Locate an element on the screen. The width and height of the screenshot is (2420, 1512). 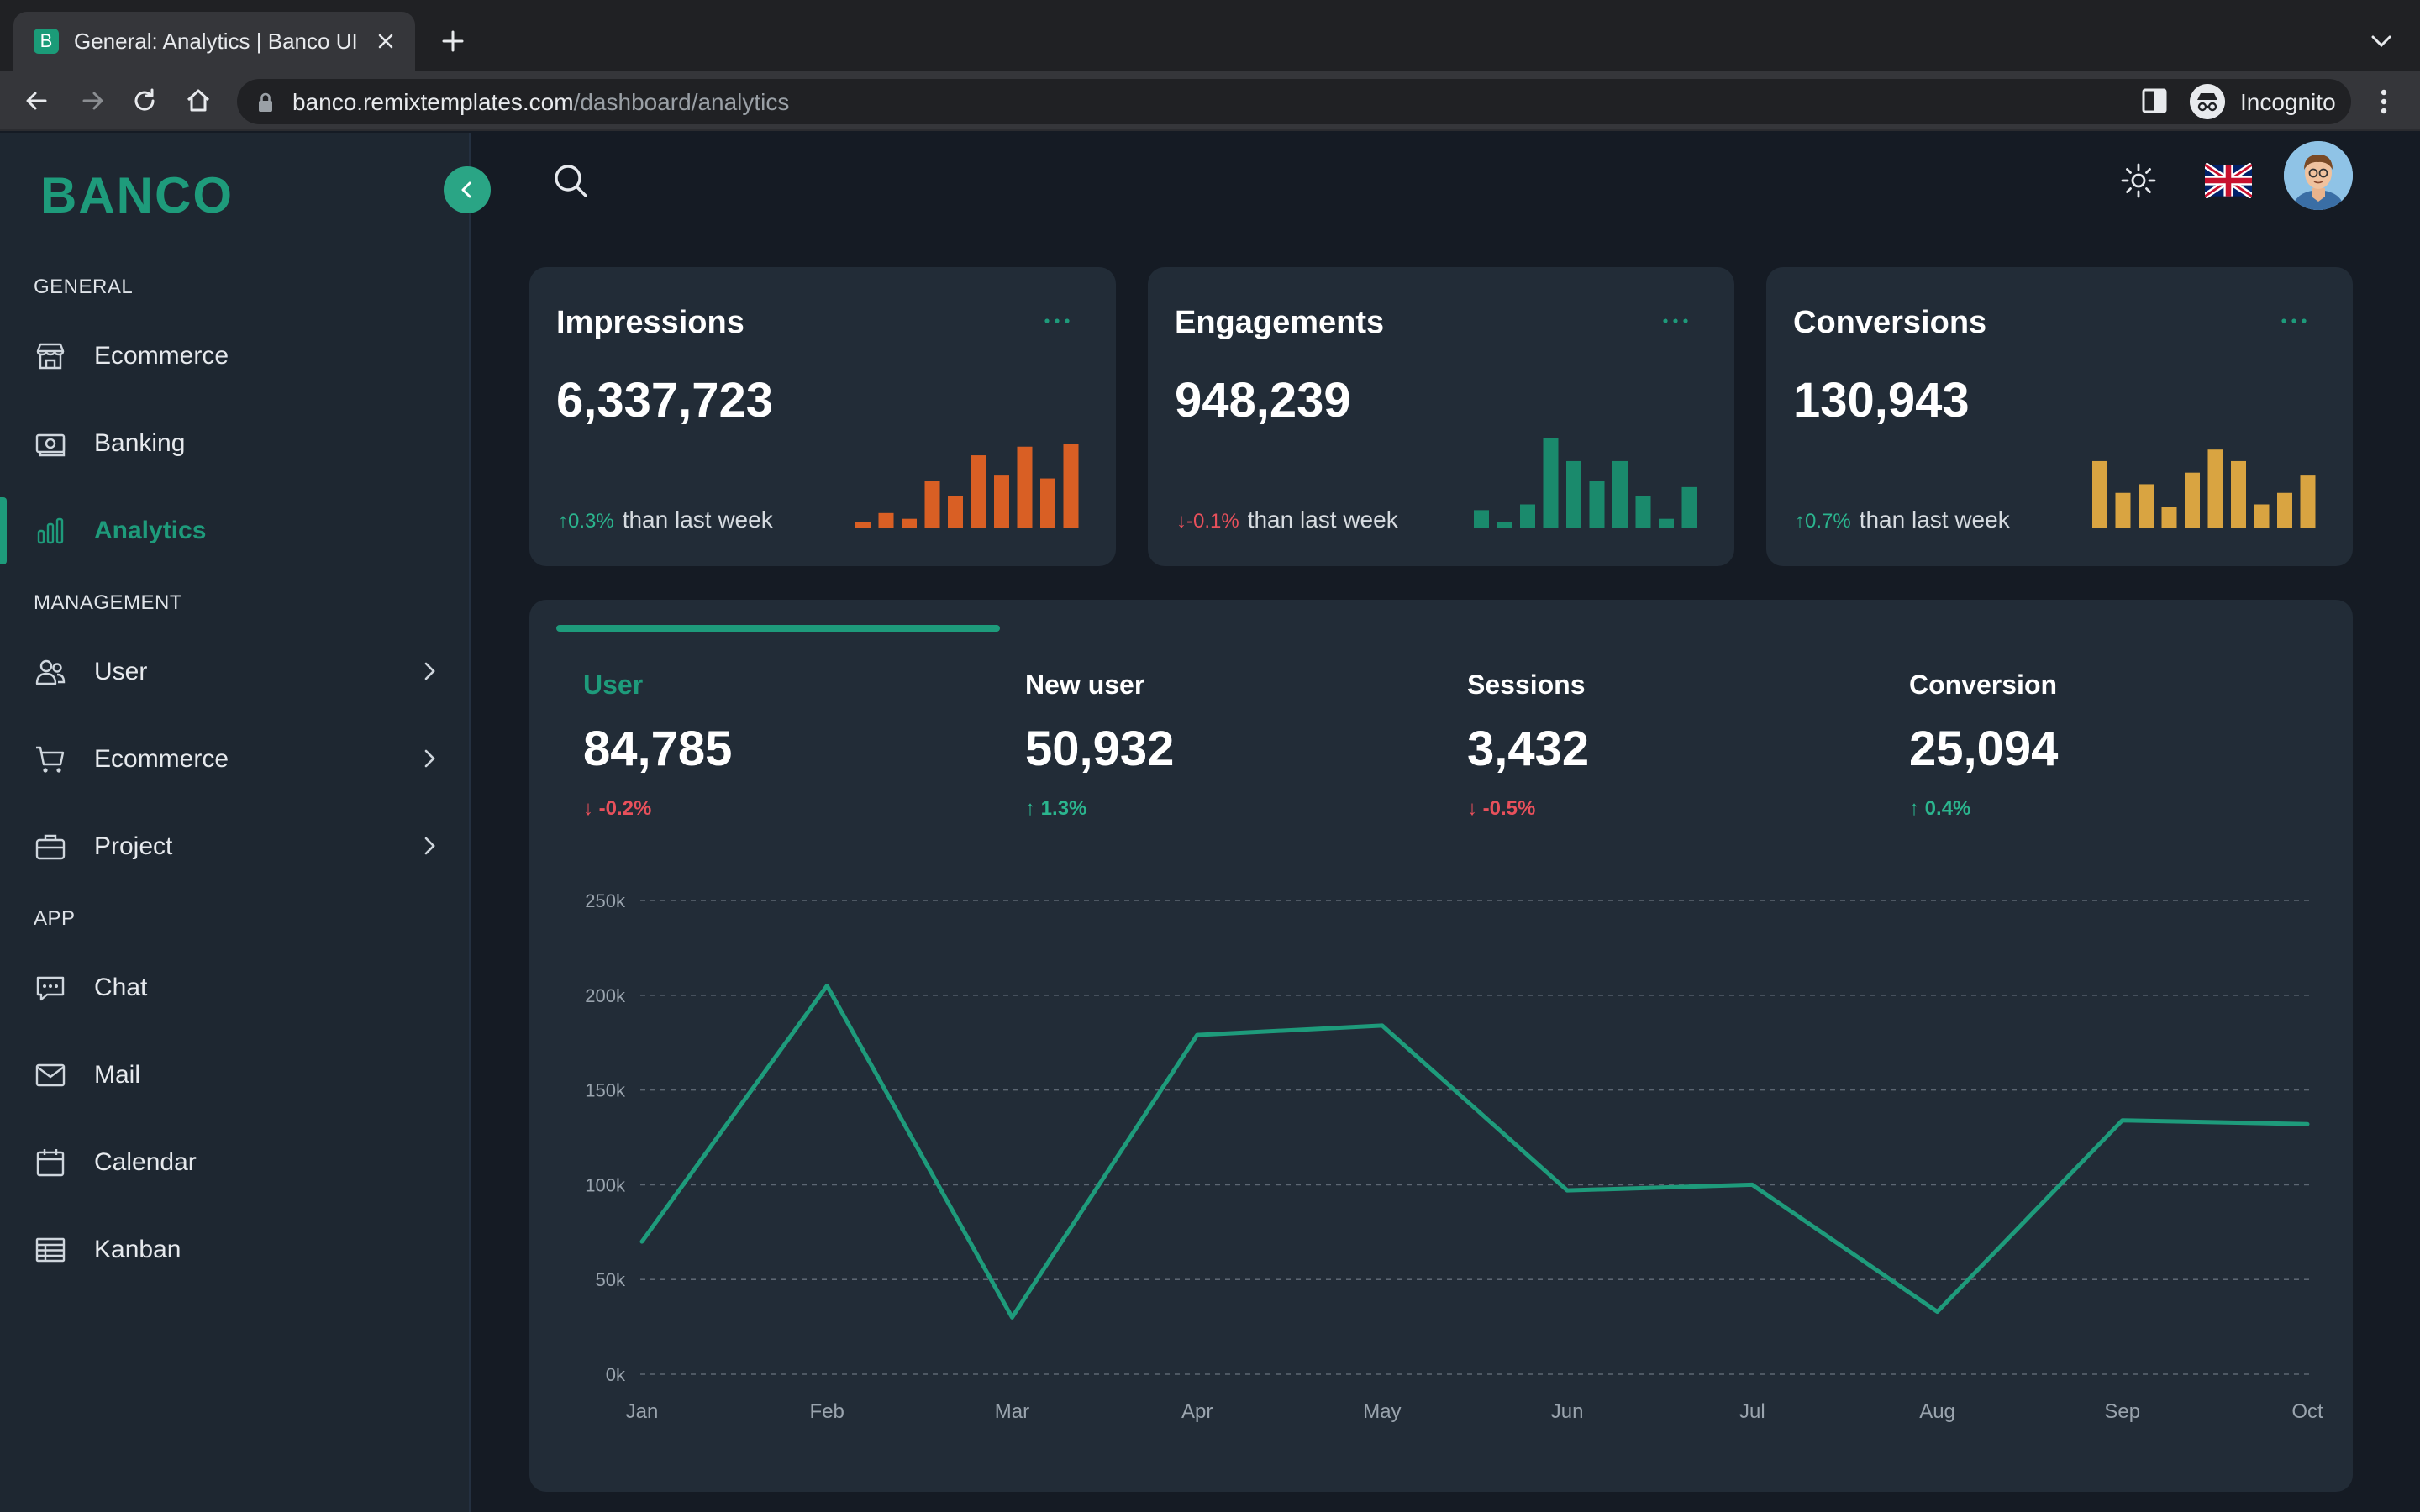
sidebar-item-ecommerce-management: Ecommerce is located at coordinates (234, 759).